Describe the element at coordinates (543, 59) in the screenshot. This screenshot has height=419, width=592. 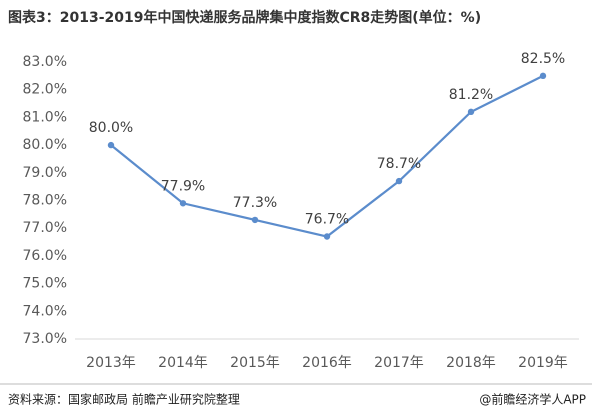
I see `data-label: 82.5%` at that location.